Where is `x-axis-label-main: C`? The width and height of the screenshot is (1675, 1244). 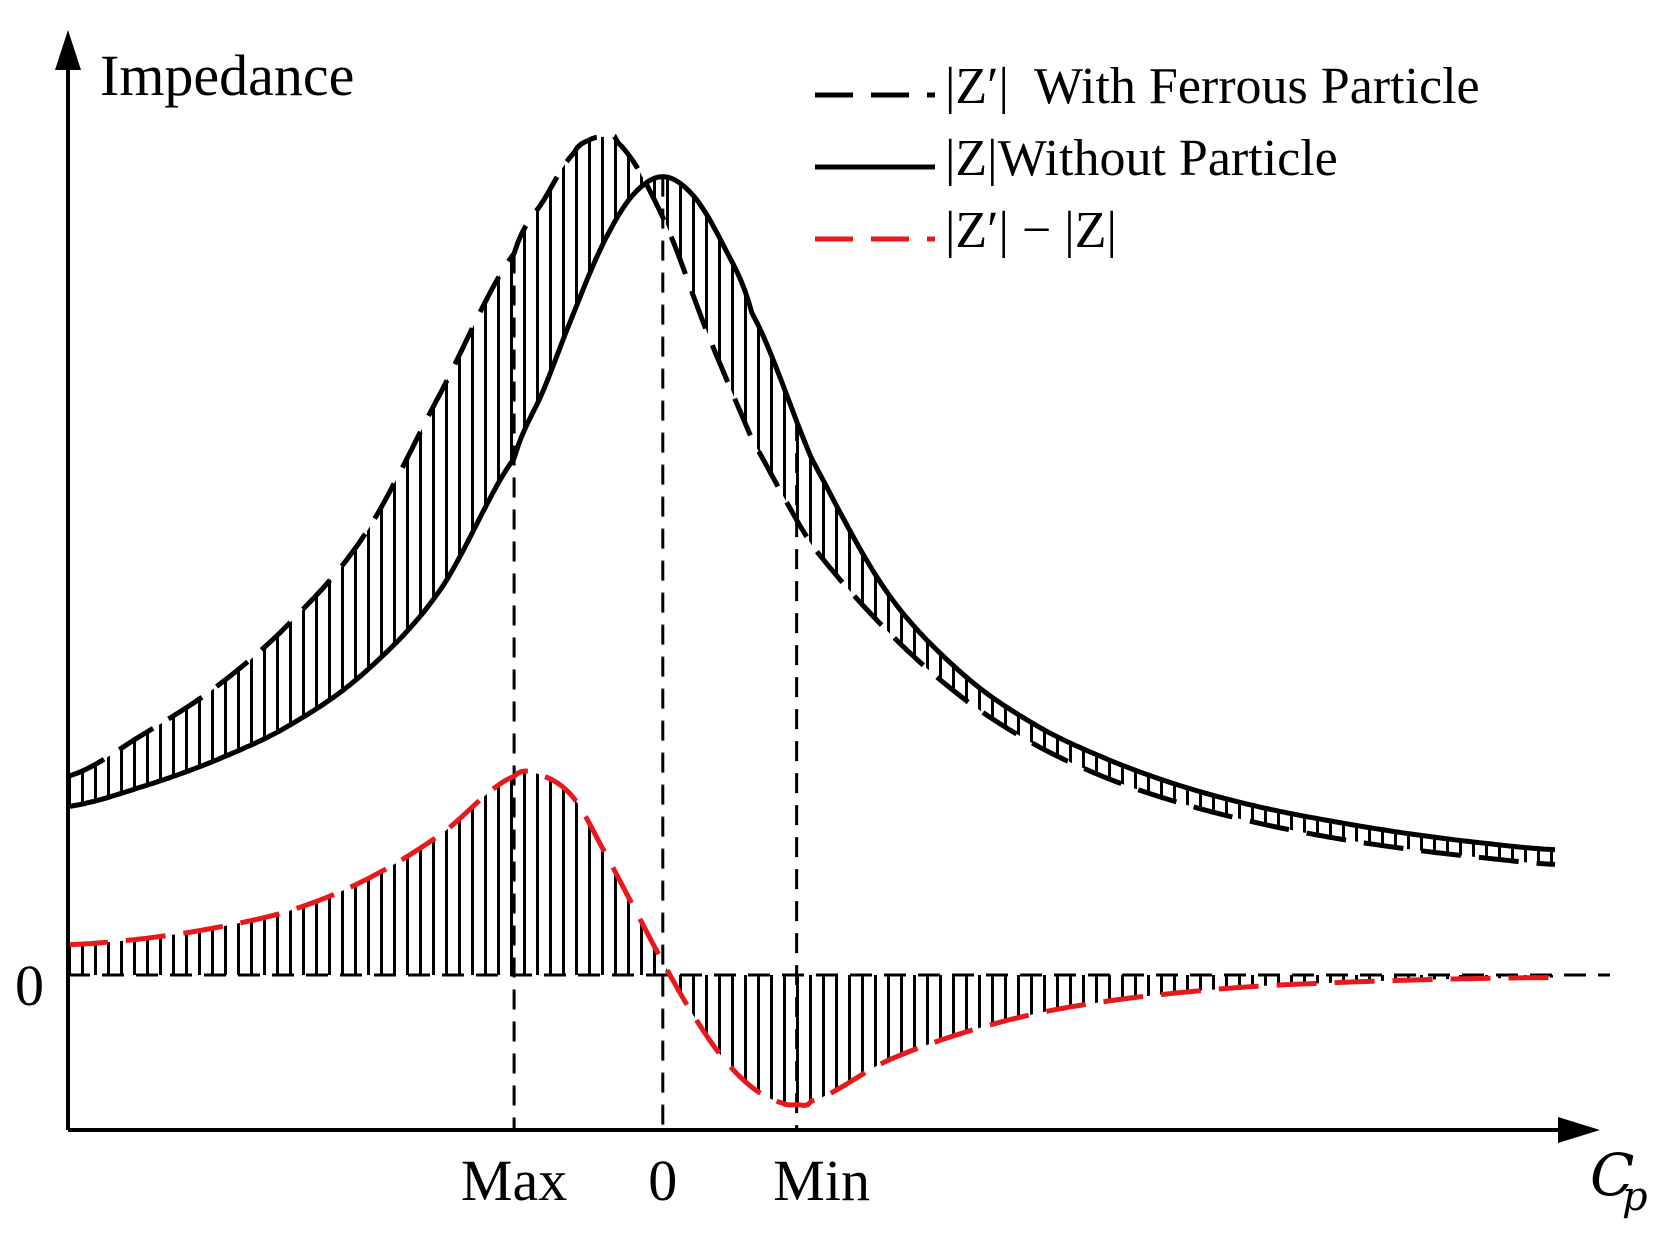
x-axis-label-main: C is located at coordinates (1612, 1175).